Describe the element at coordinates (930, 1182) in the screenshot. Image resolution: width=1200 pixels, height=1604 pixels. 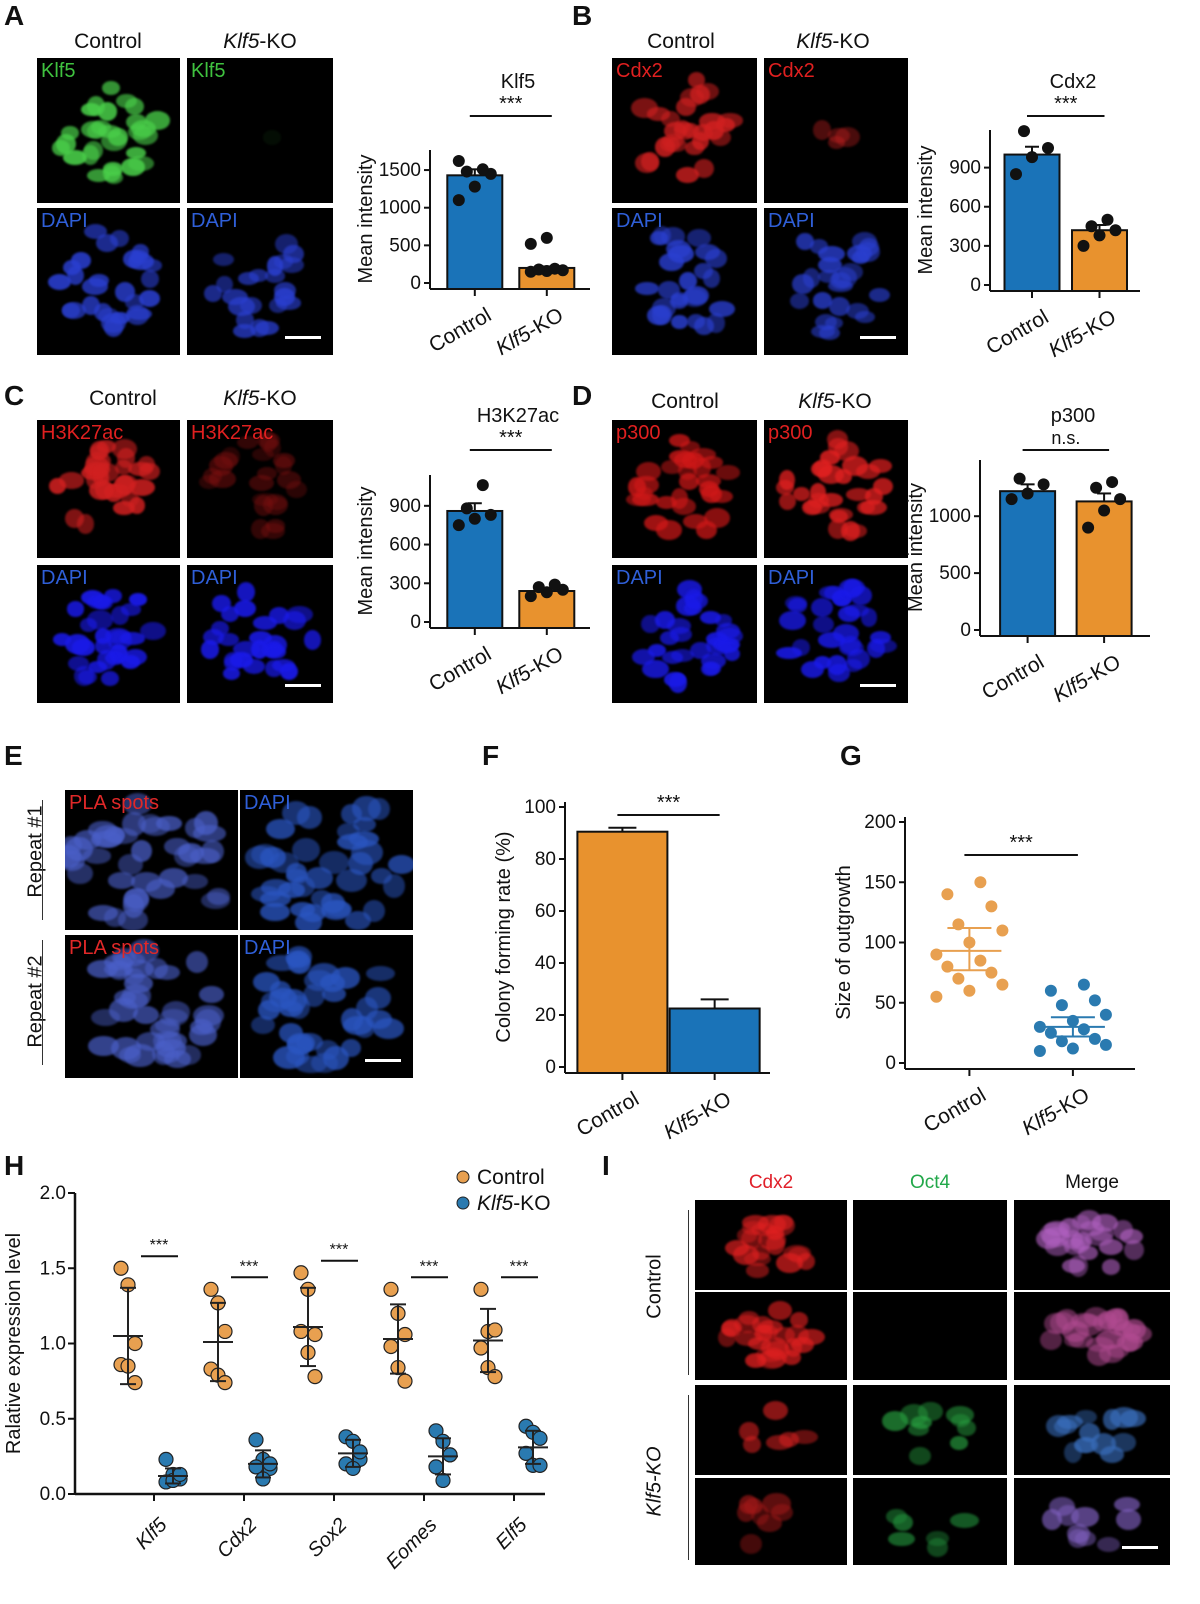
I see `i-column-title: Oct4` at that location.